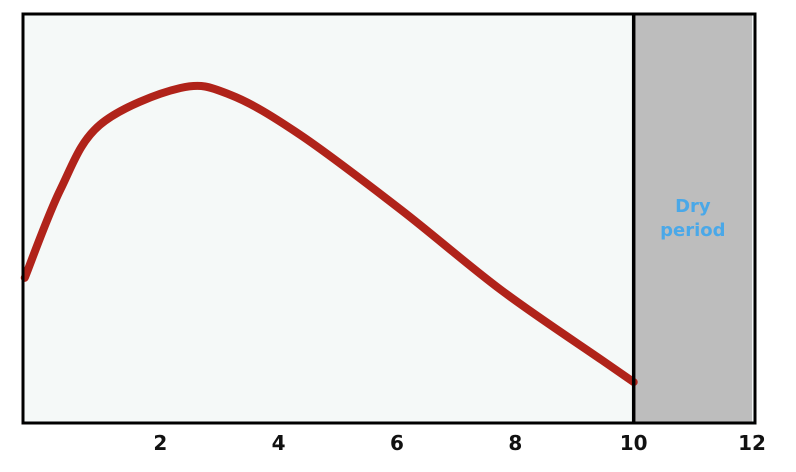  What do you see at coordinates (693, 206) in the screenshot?
I see `dry-period-label-line1: Dry` at bounding box center [693, 206].